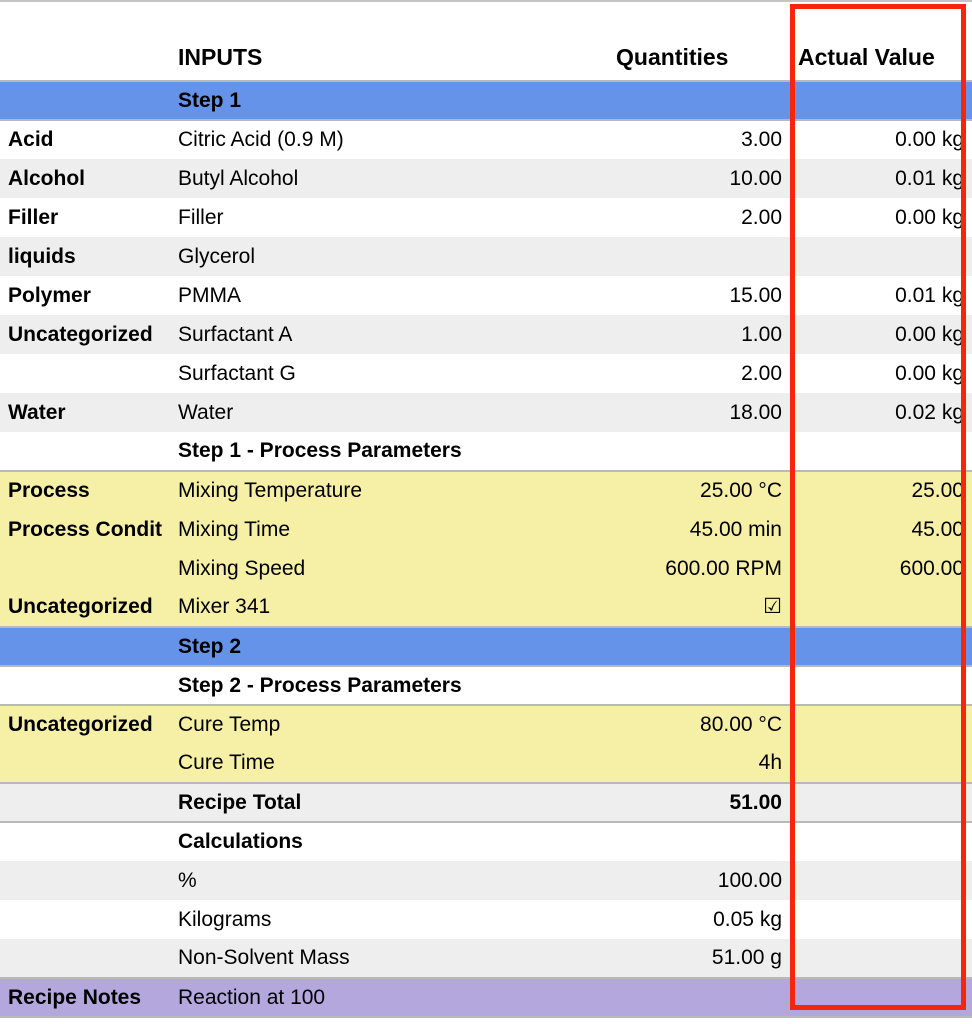  Describe the element at coordinates (699, 40) in the screenshot. I see `column-header-quantities: Quantities` at that location.